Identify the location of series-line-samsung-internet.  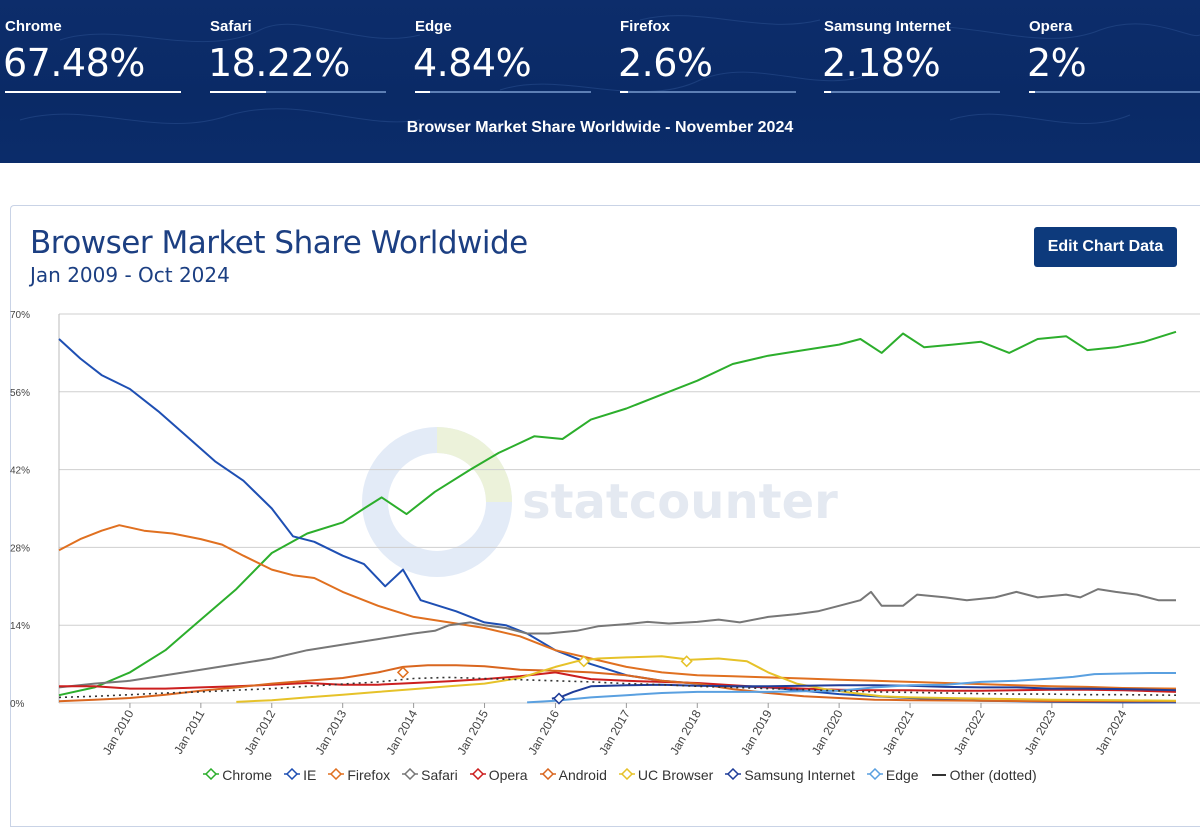
(864, 691).